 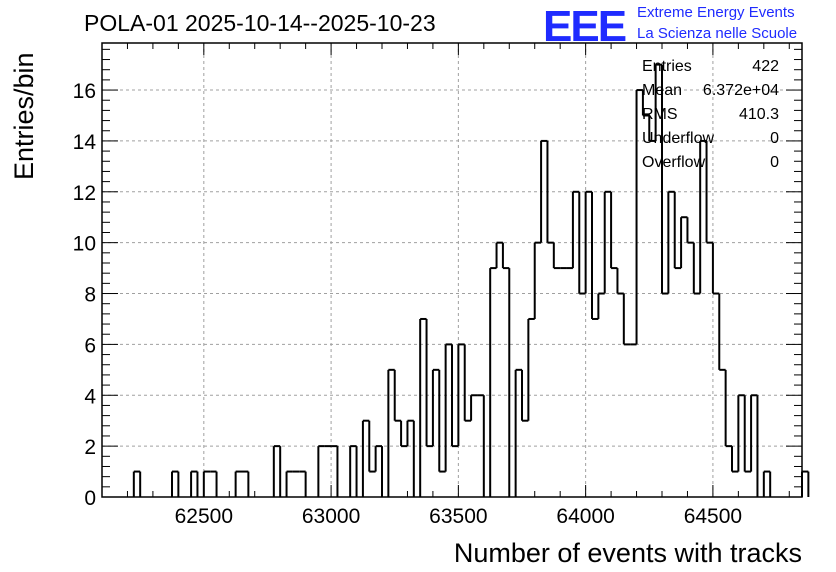 I want to click on y-tick-label: 10, so click(x=84, y=244).